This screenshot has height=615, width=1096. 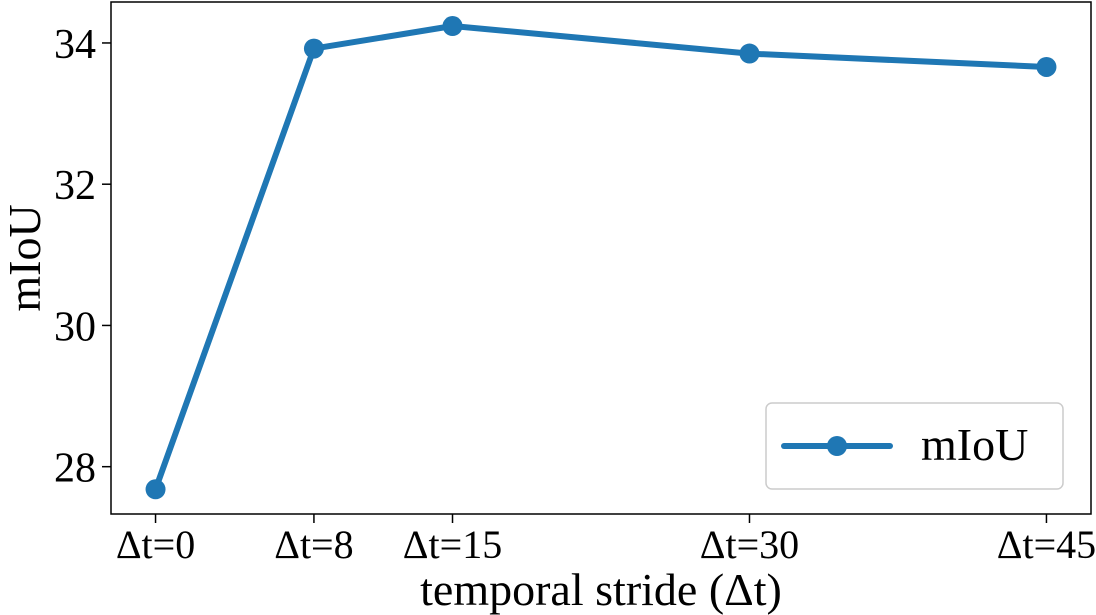 What do you see at coordinates (837, 446) in the screenshot?
I see `legend-marker-icon` at bounding box center [837, 446].